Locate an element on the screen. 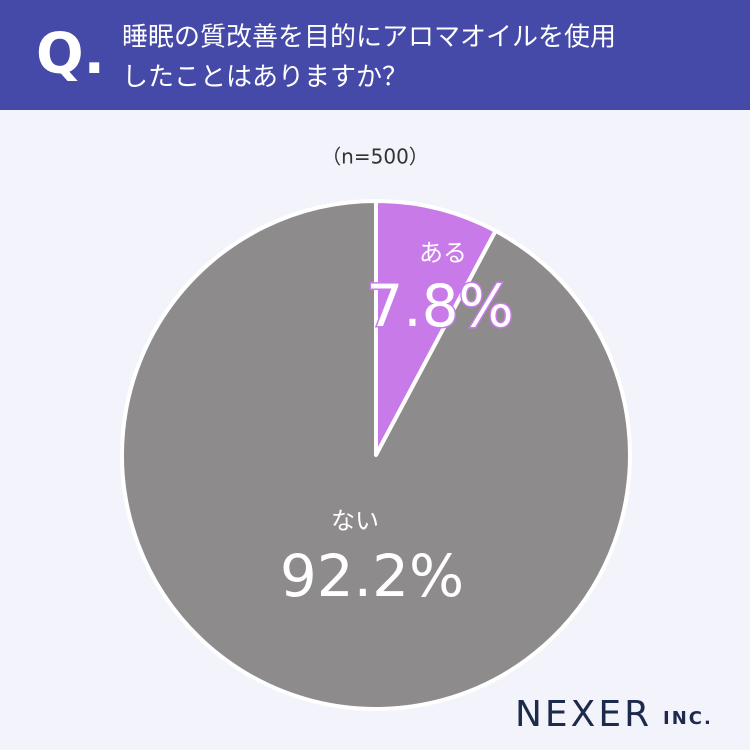 The width and height of the screenshot is (750, 750). category-label: ない is located at coordinates (355, 521).